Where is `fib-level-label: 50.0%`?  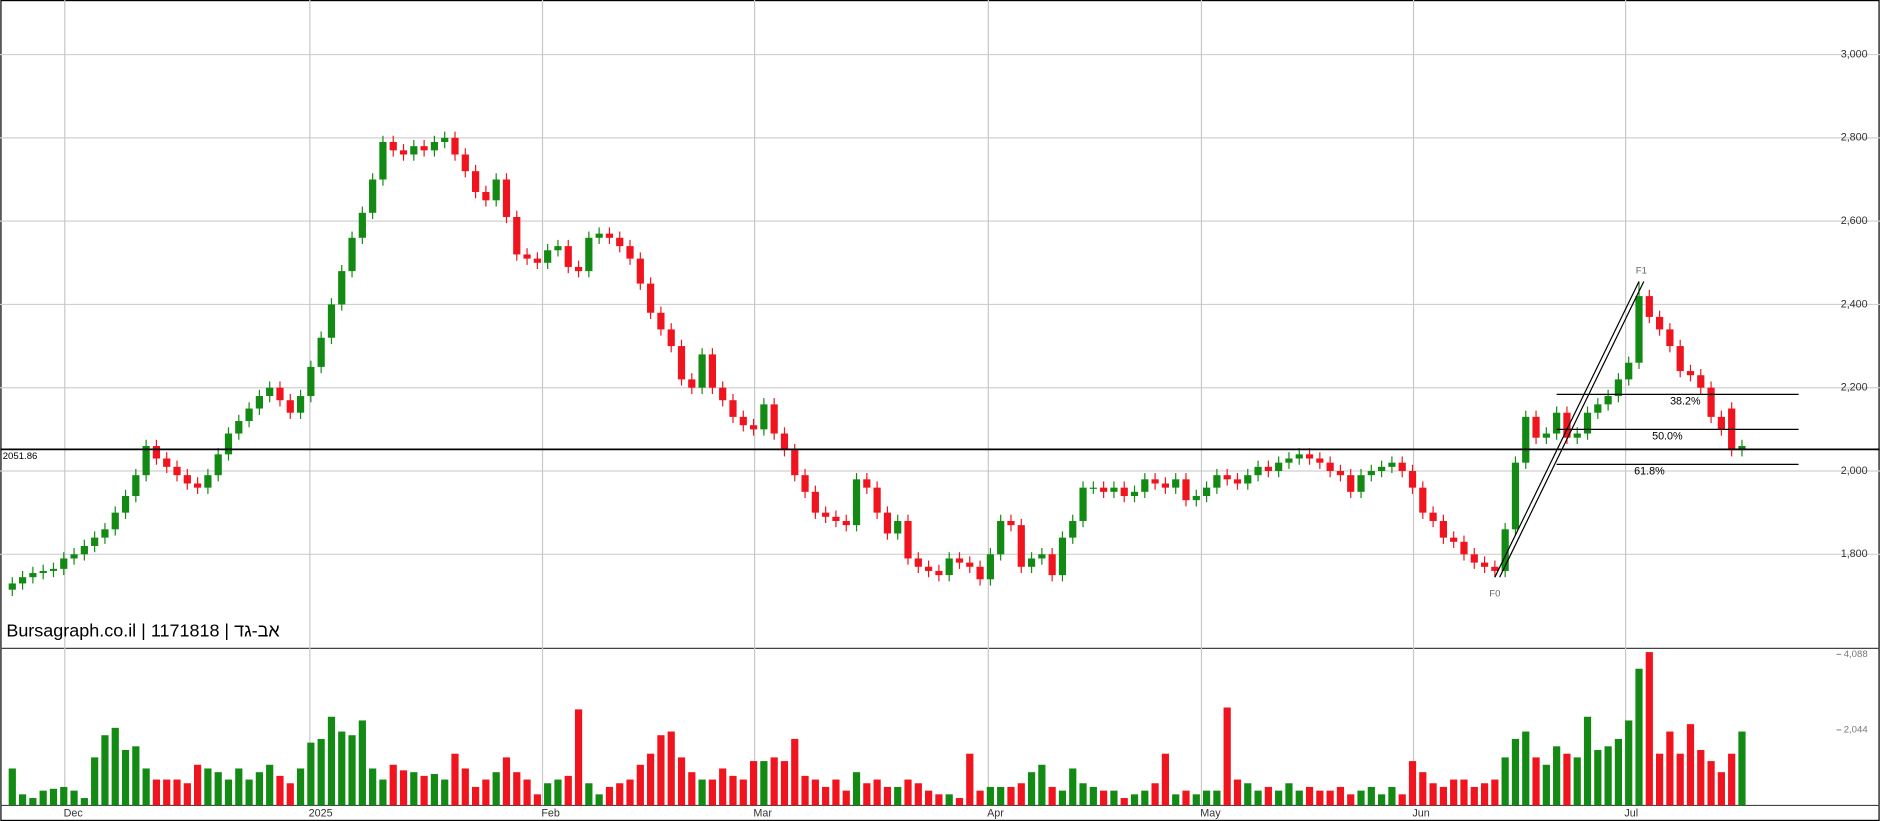
fib-level-label: 50.0% is located at coordinates (1667, 436).